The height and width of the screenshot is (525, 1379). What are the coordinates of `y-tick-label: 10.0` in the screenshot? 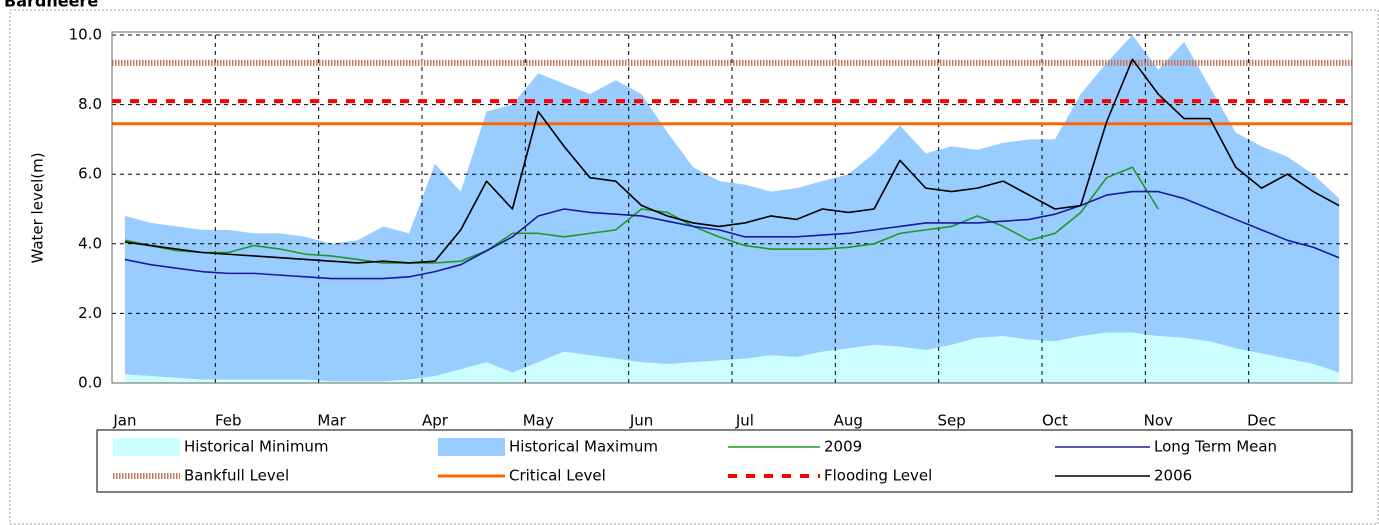 It's located at (85, 35).